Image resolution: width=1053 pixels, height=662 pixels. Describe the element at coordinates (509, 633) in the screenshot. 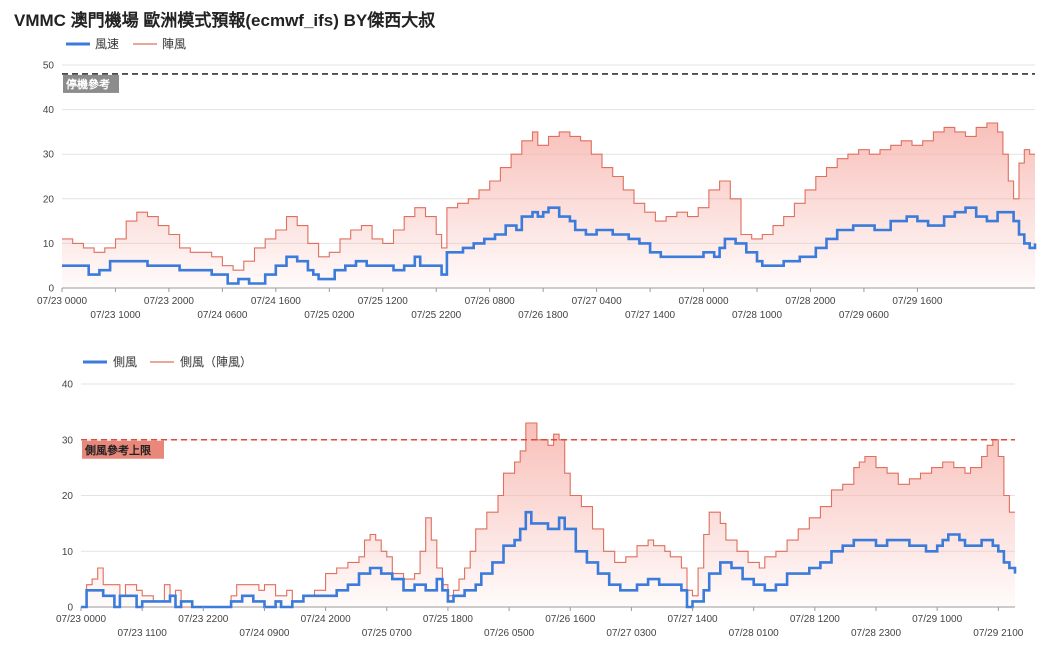

I see `x-tick-label: 07/26 0500` at that location.